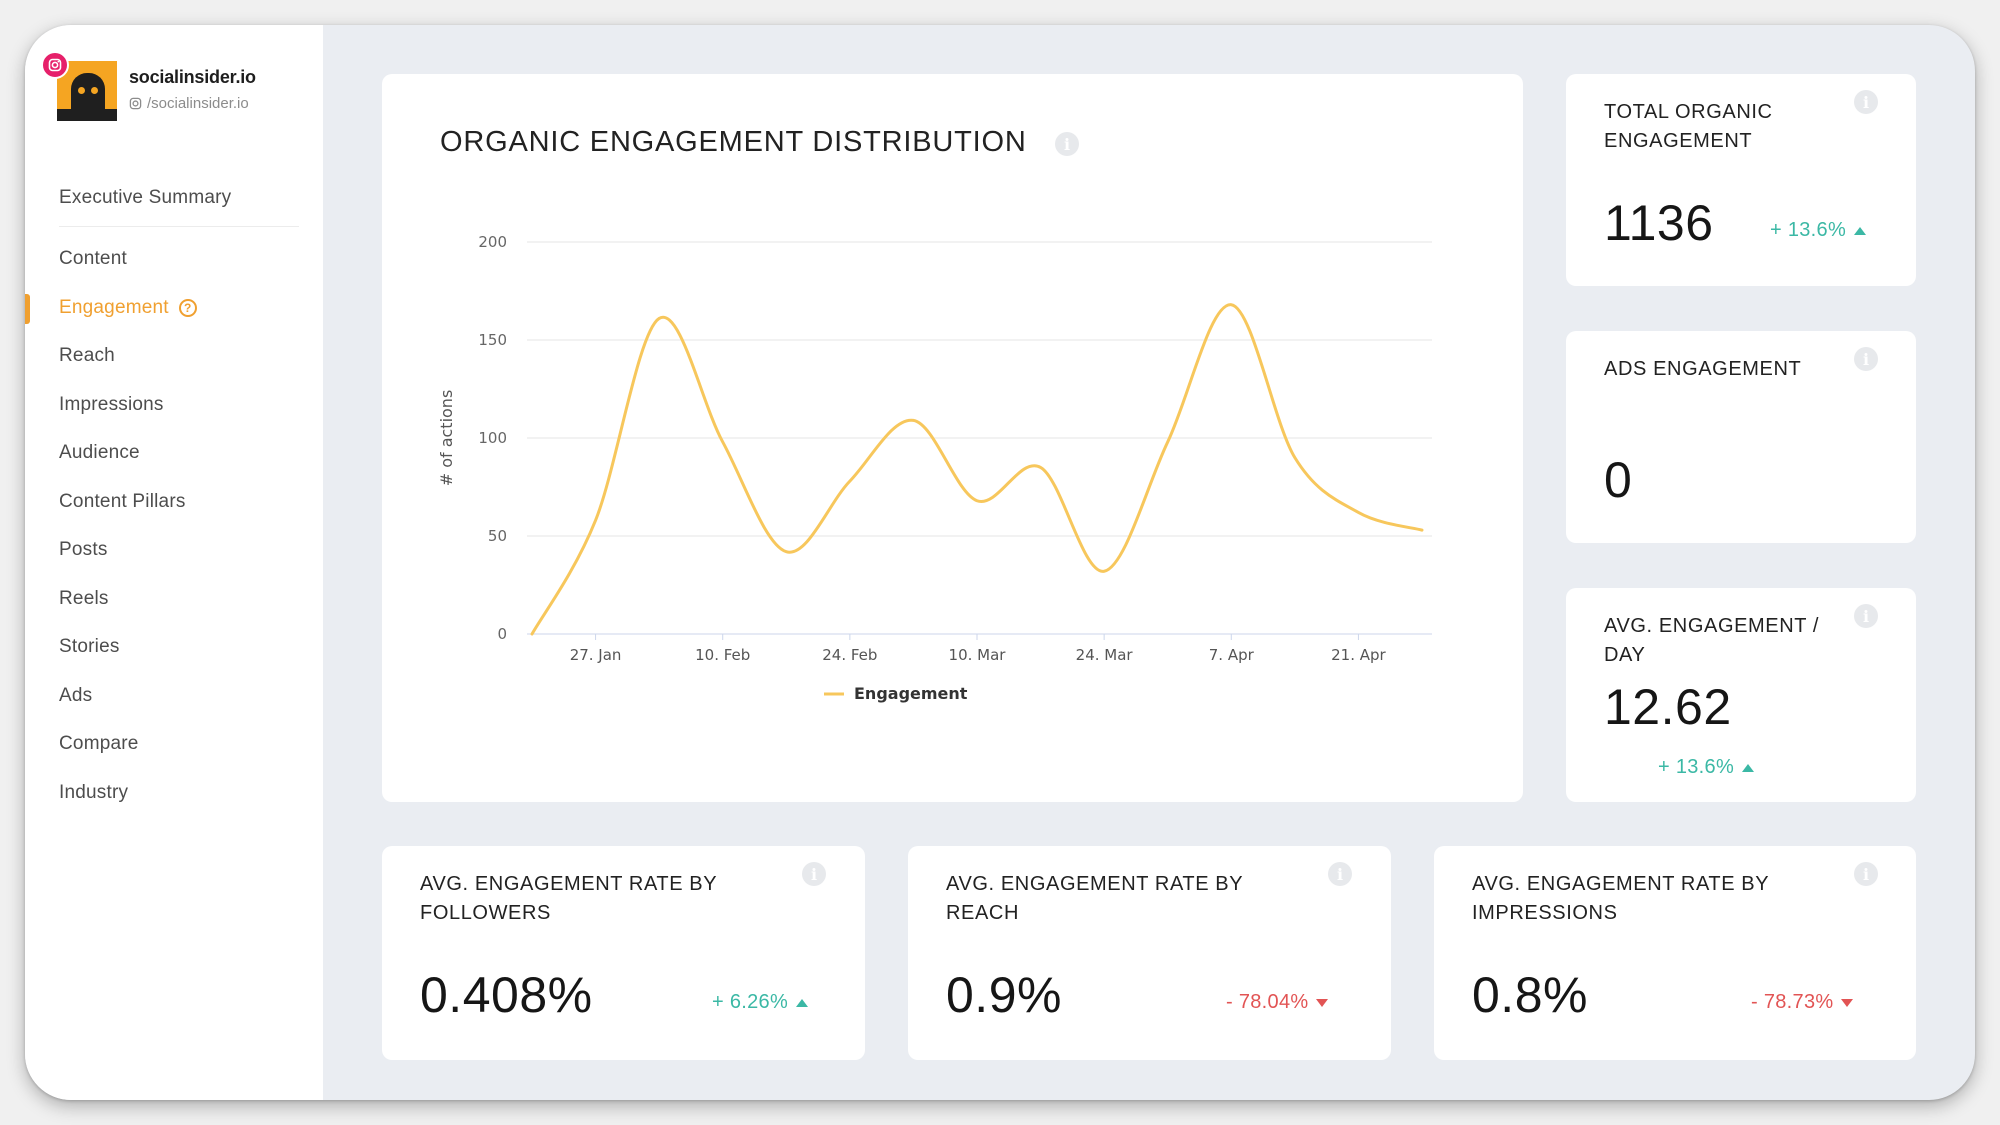 The image size is (2000, 1125). I want to click on chart-title: ORGANIC ENGAGEMENT DISTRIBUTION, so click(733, 142).